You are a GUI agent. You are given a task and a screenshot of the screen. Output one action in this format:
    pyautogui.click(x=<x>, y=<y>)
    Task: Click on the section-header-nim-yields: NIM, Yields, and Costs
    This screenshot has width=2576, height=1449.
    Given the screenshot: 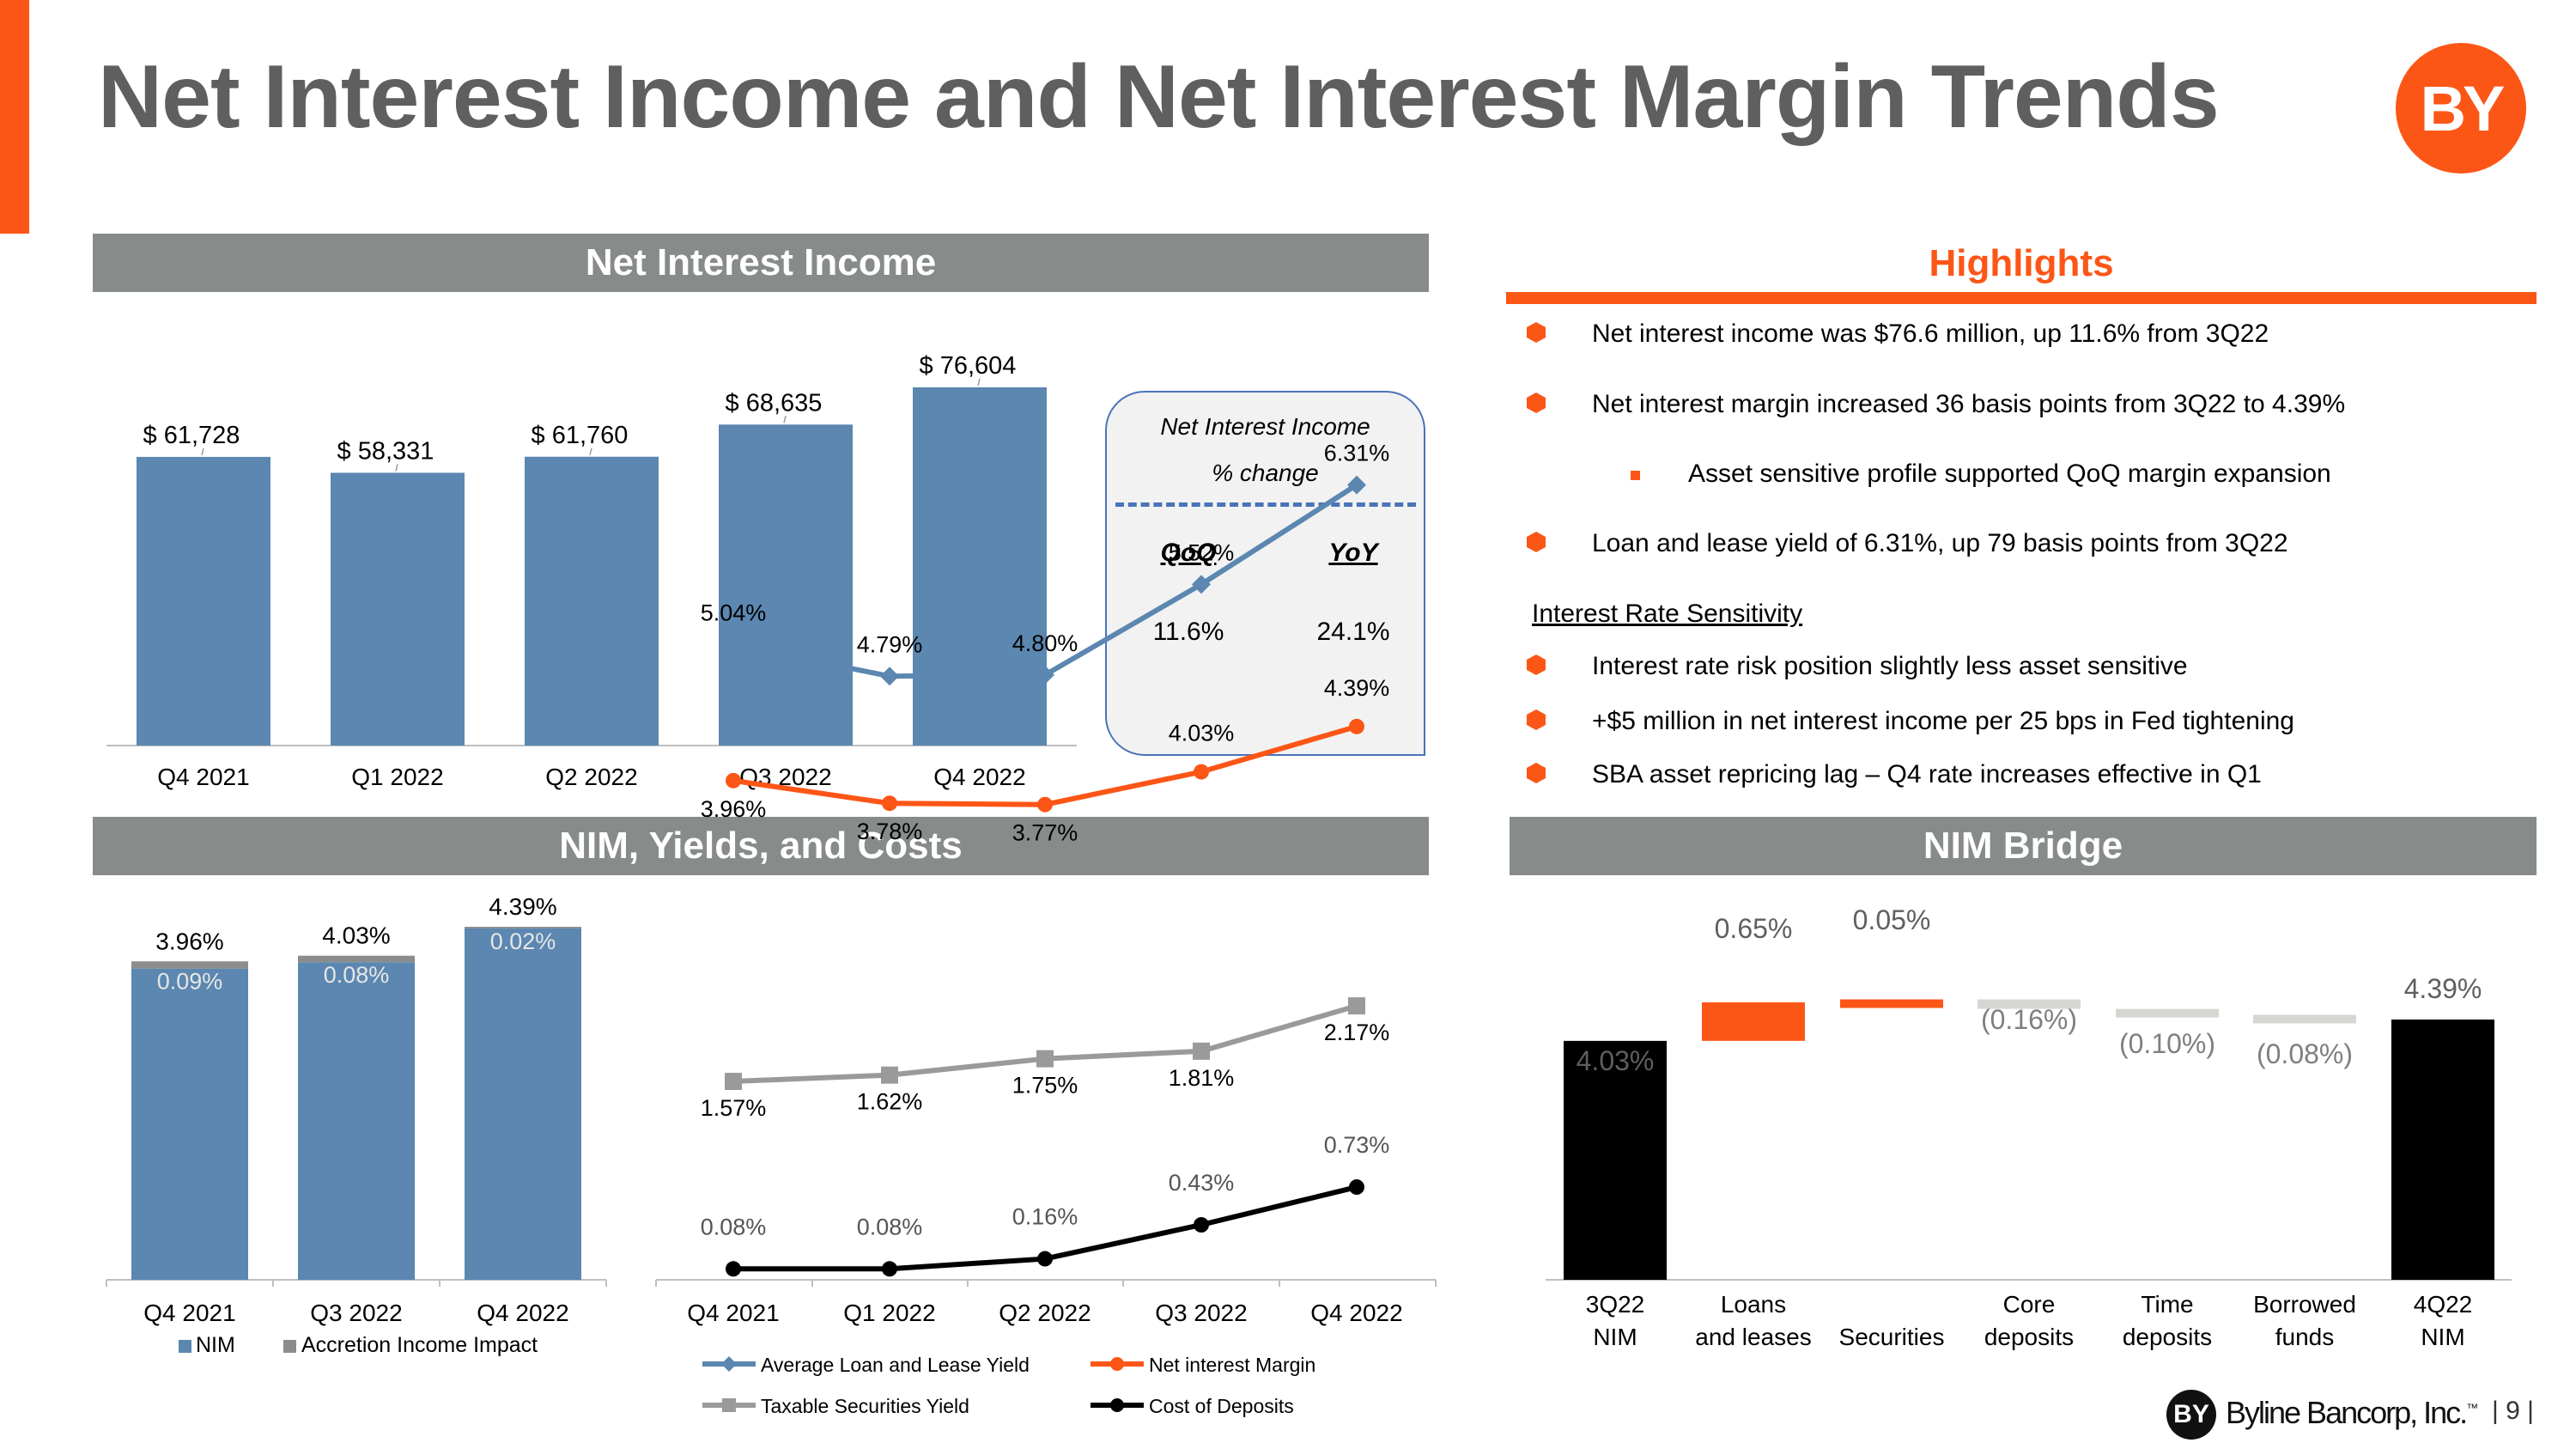 What is the action you would take?
    pyautogui.click(x=761, y=846)
    